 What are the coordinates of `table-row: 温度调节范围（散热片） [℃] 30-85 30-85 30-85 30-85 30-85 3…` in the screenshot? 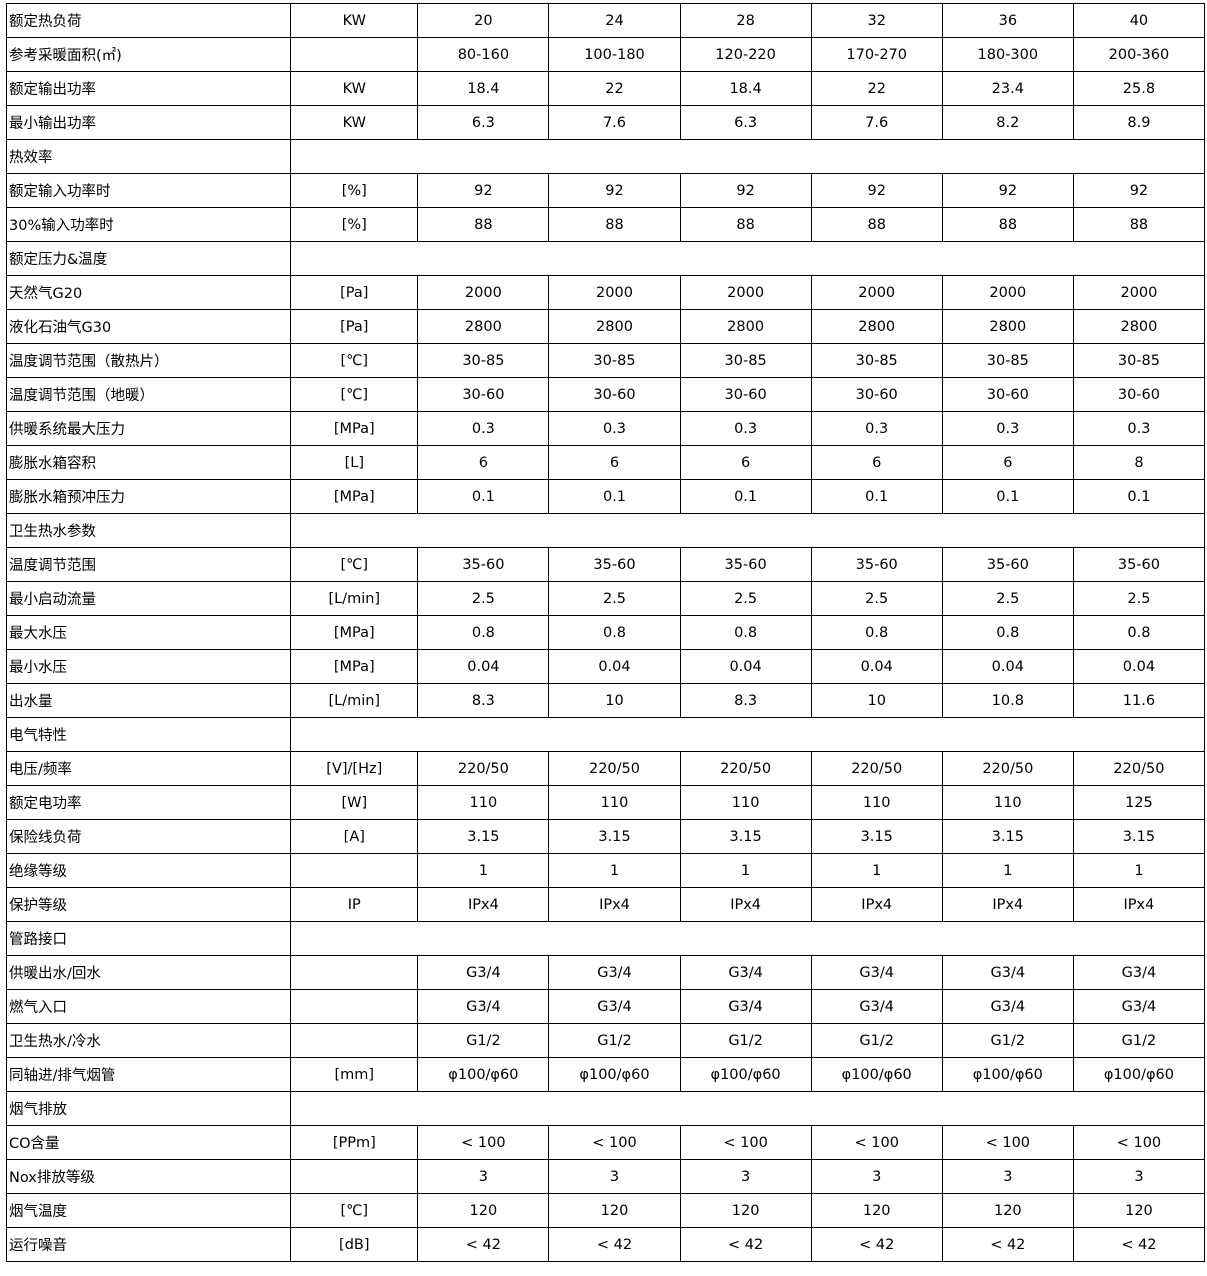 It's located at (605, 360).